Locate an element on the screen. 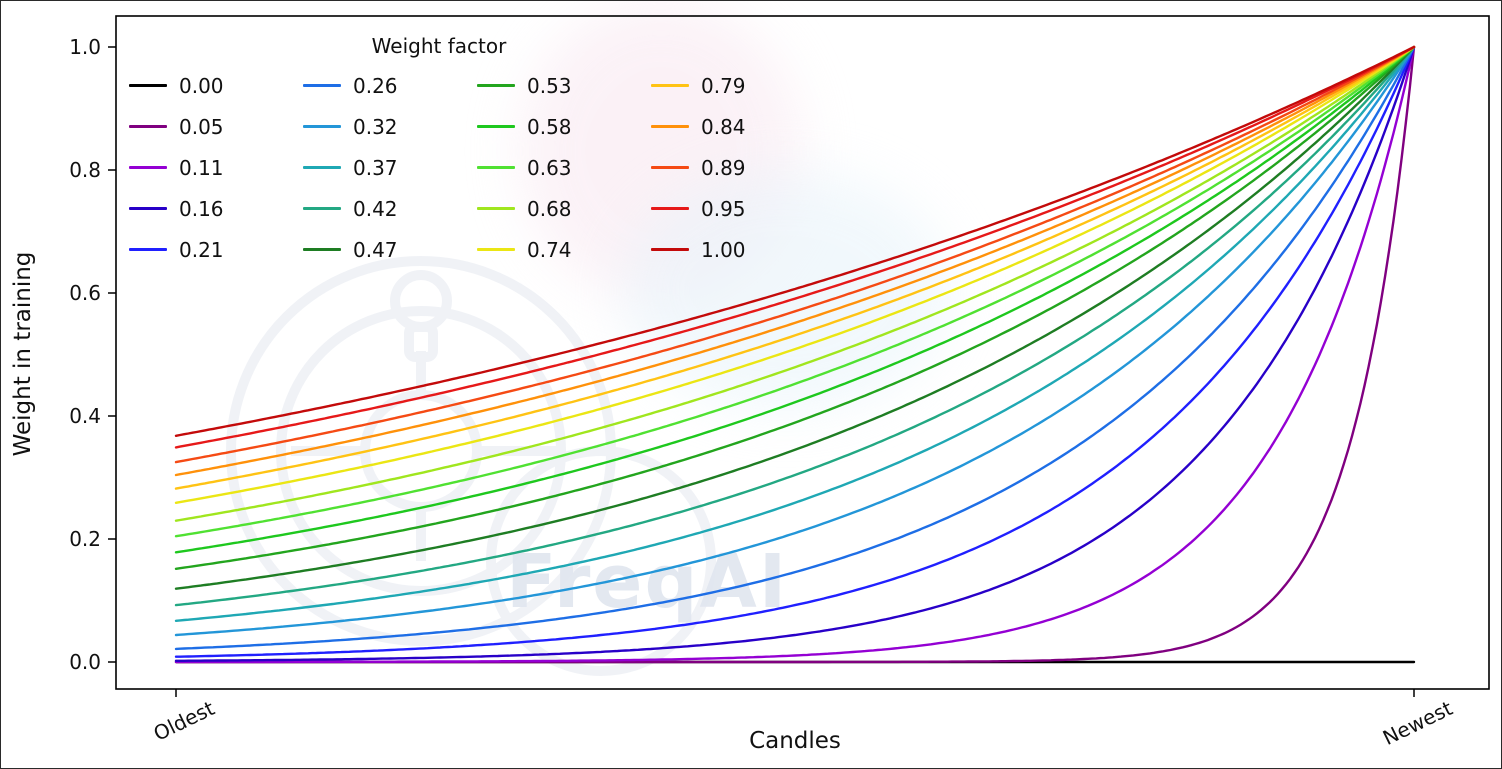  x-tick-label: Oldest is located at coordinates (184, 721).